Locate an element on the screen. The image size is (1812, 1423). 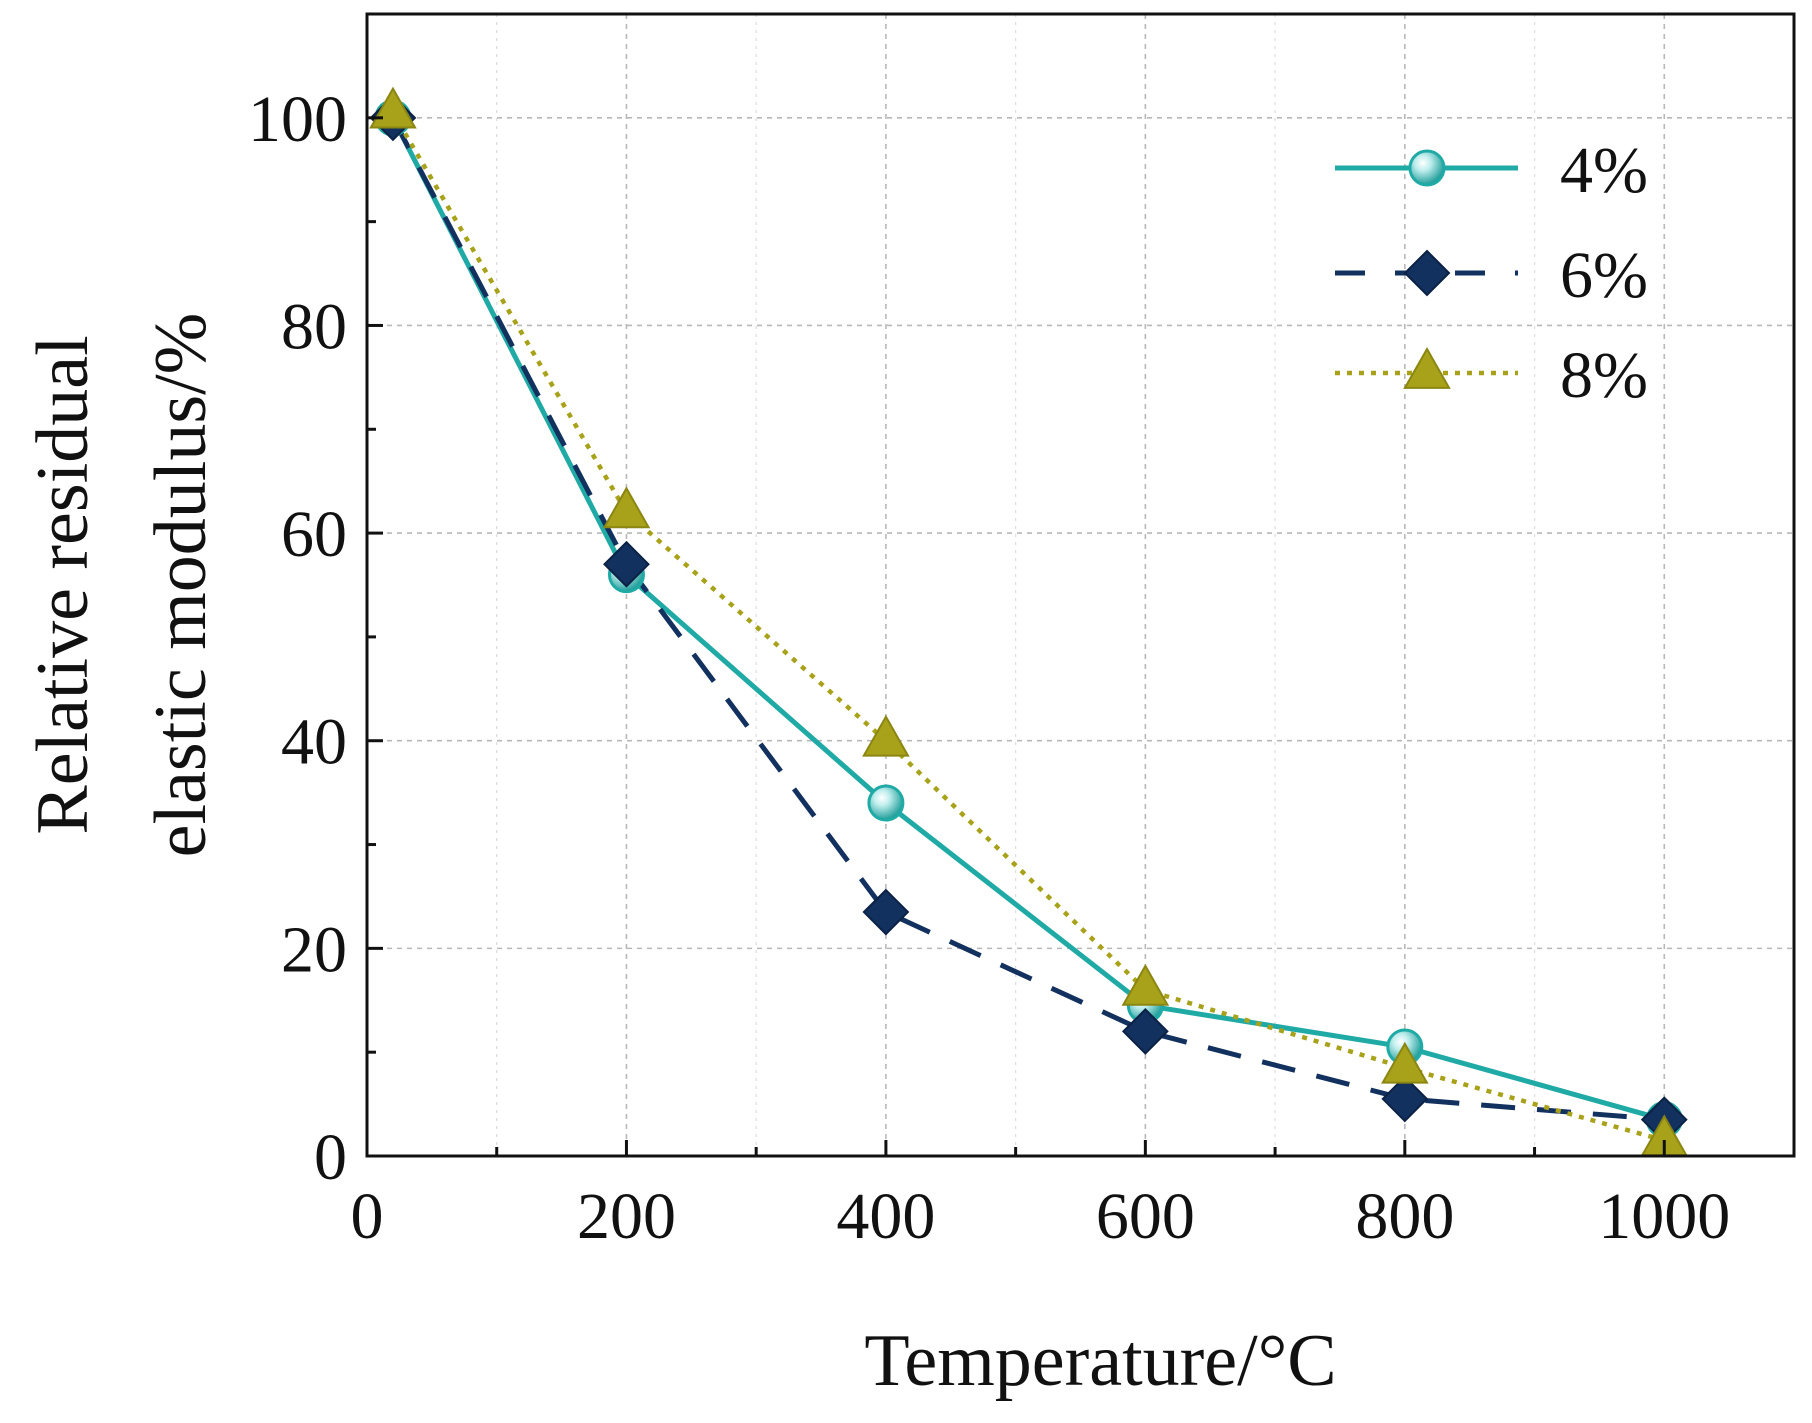
y-tick-label: 80 is located at coordinates (314, 326).